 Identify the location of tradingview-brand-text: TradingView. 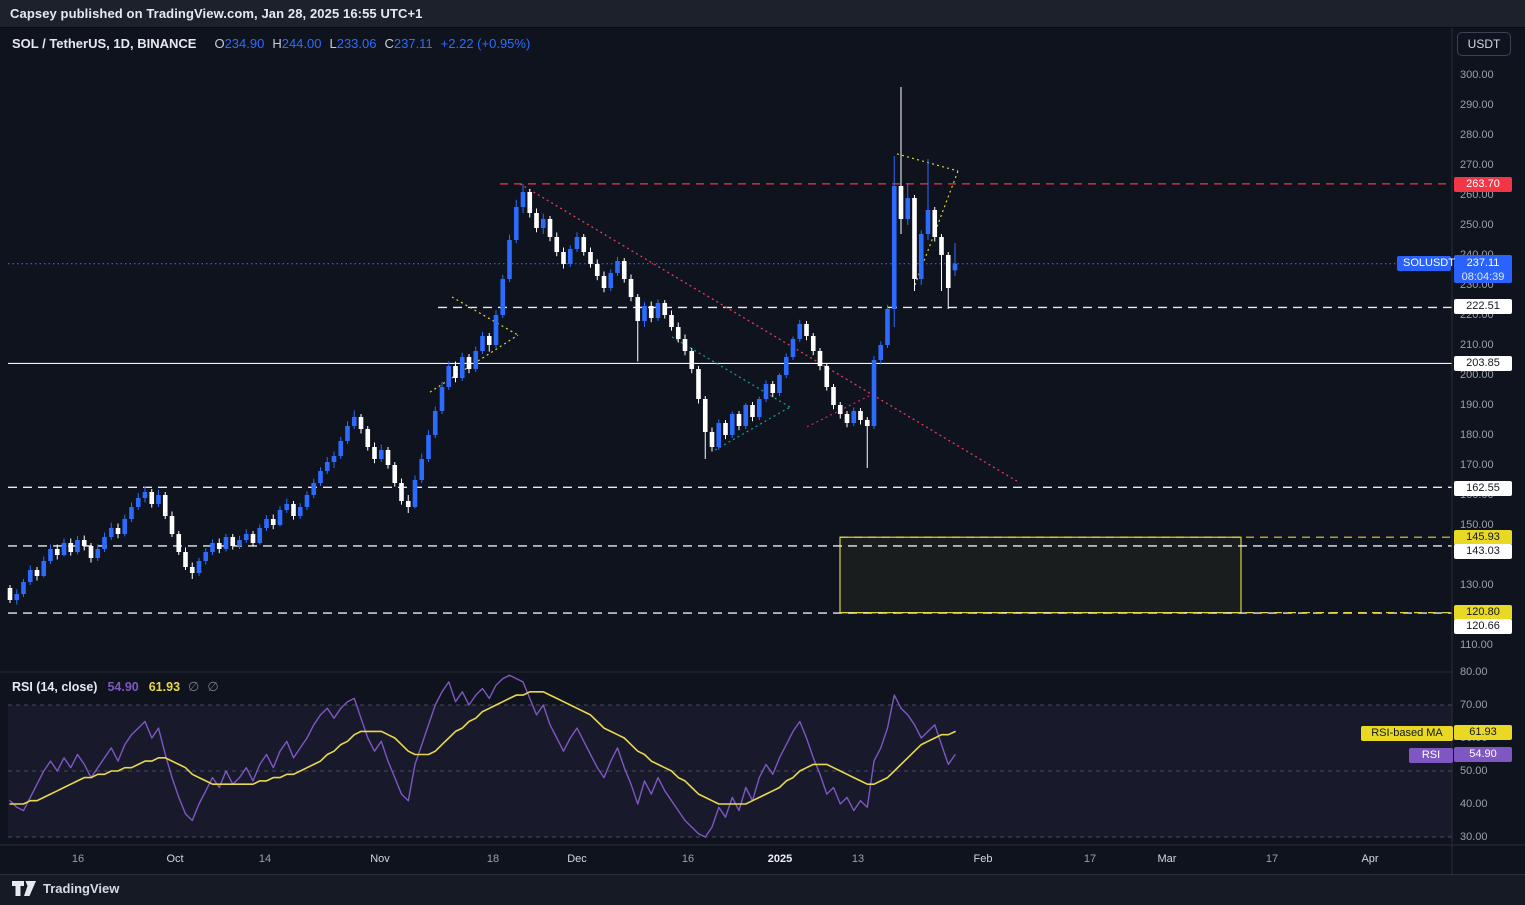
(81, 888).